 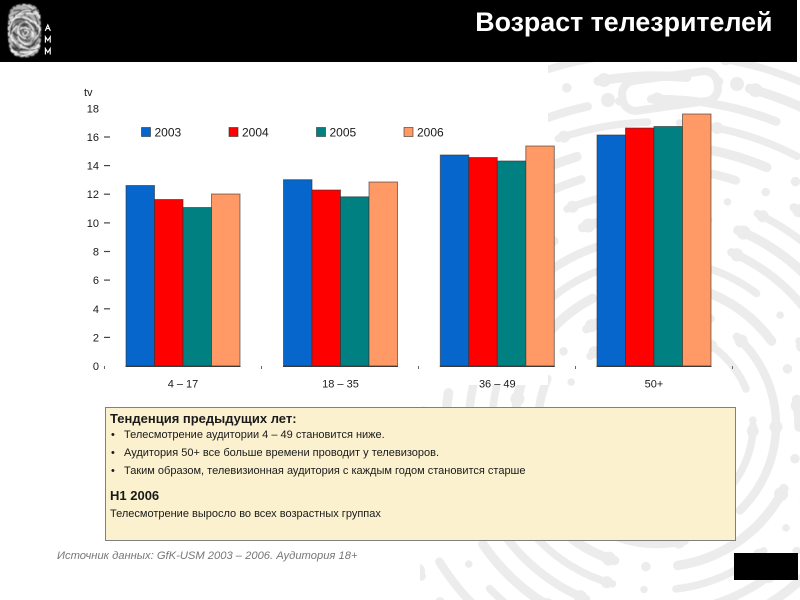 I want to click on svg-text: 2006, so click(x=430, y=133).